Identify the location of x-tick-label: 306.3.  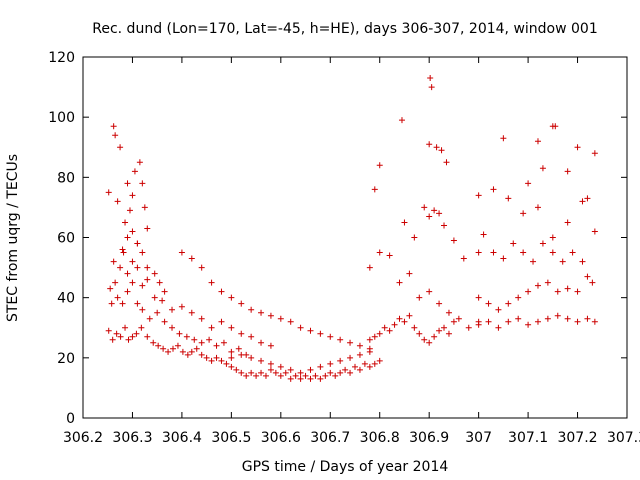
(132, 438).